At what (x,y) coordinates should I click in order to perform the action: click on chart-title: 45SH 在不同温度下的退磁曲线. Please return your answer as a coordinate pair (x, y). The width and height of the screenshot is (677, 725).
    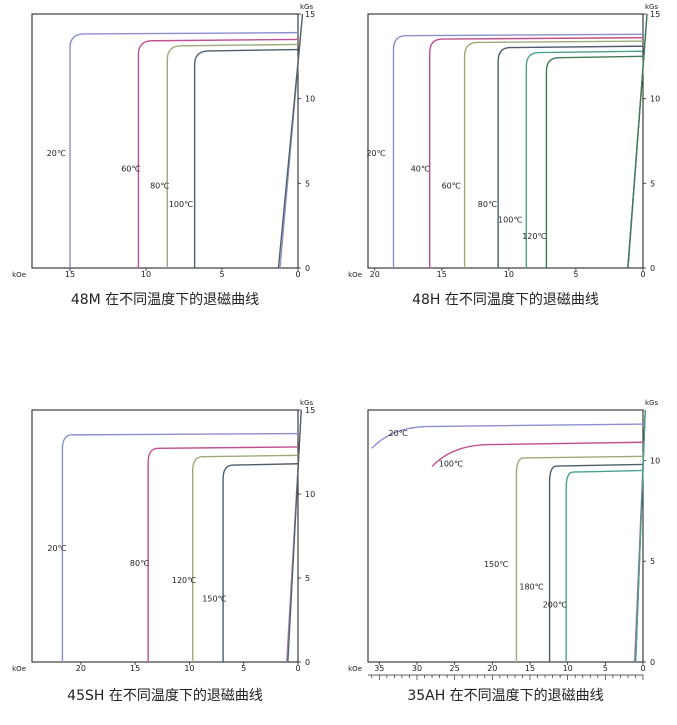
    Looking at the image, I should click on (165, 696).